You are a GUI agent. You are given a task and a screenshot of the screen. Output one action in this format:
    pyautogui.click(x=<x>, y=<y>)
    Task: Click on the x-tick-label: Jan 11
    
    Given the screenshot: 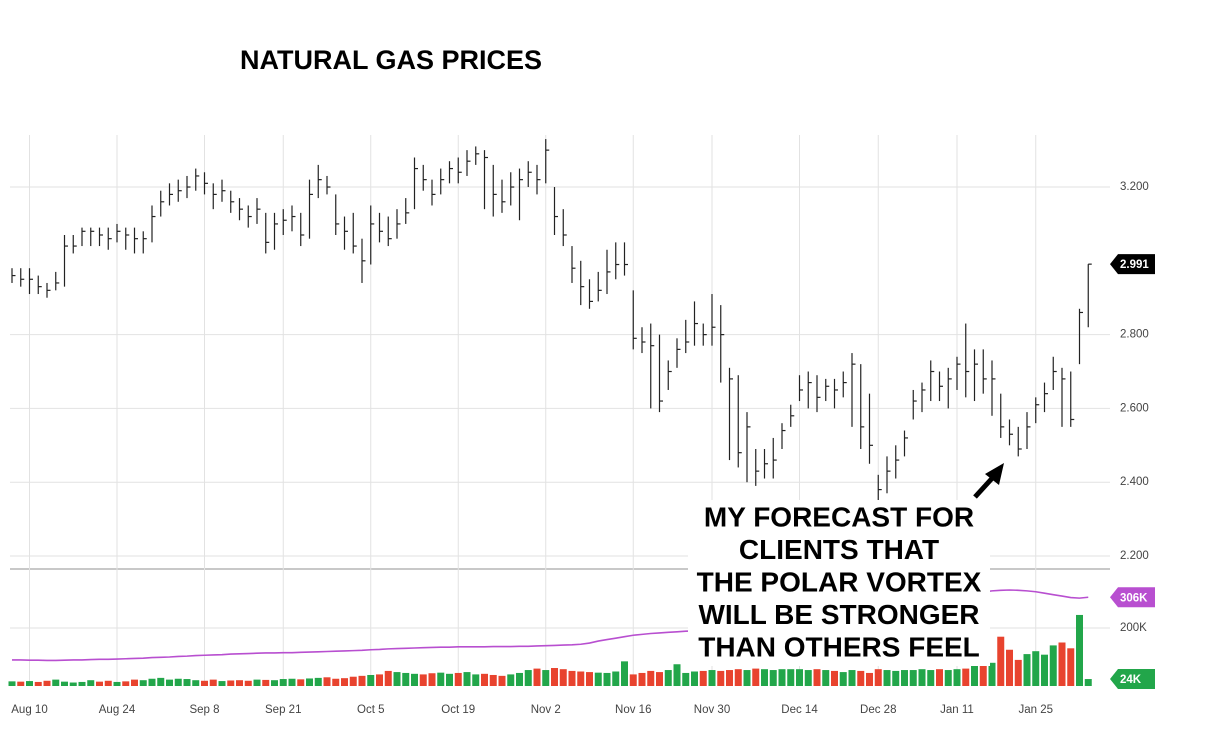 What is the action you would take?
    pyautogui.click(x=957, y=710)
    